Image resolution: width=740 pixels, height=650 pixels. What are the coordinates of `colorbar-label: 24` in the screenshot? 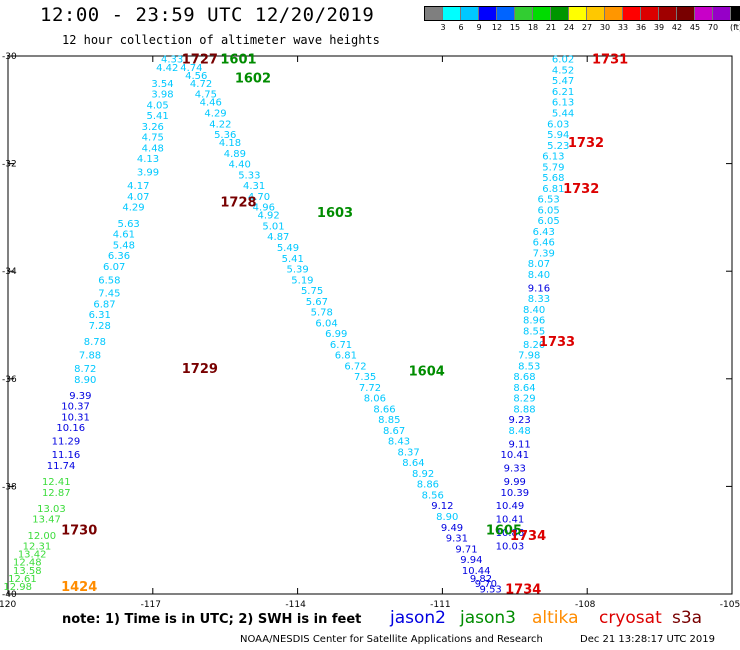 It's located at (569, 27).